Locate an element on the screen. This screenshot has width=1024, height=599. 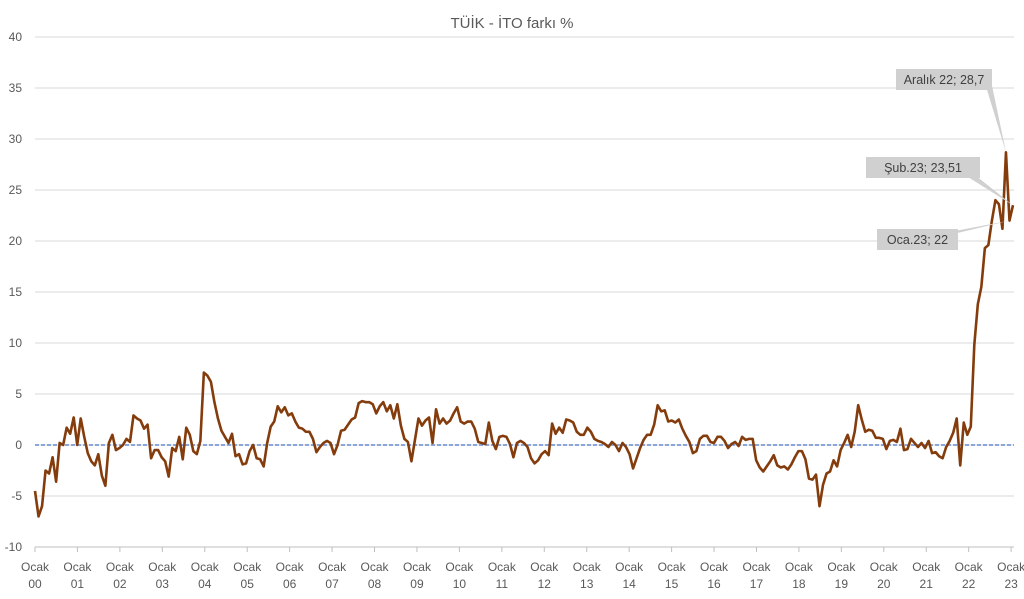
annotation: Şub.23; 23,51 is located at coordinates (939, 181).